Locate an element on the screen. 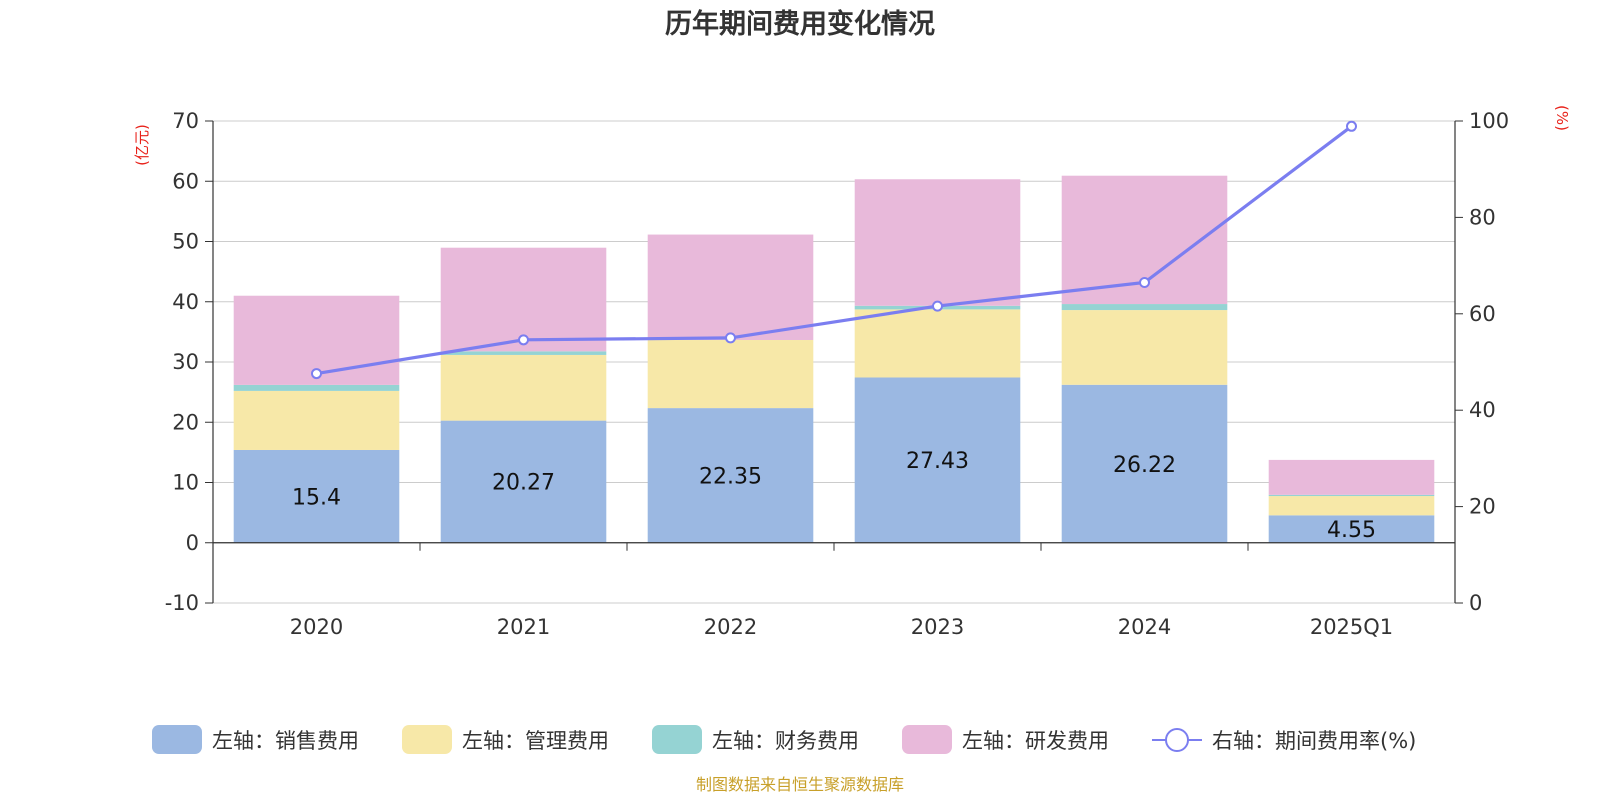 Image resolution: width=1600 pixels, height=800 pixels. right-axis-tick-label: 20 is located at coordinates (1482, 507).